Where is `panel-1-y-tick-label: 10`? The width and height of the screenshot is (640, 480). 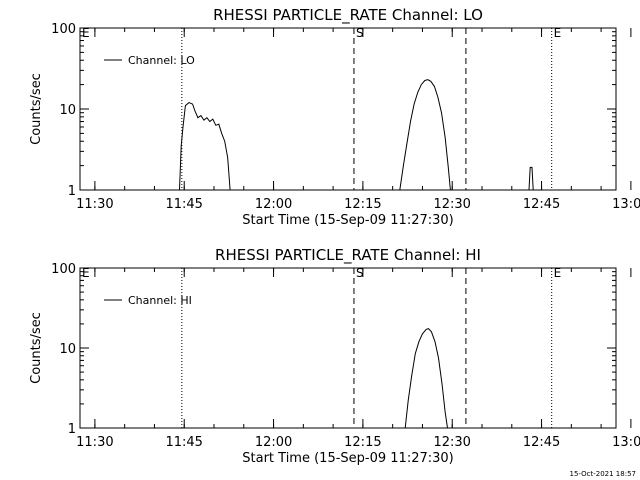 panel-1-y-tick-label: 10 is located at coordinates (67, 110).